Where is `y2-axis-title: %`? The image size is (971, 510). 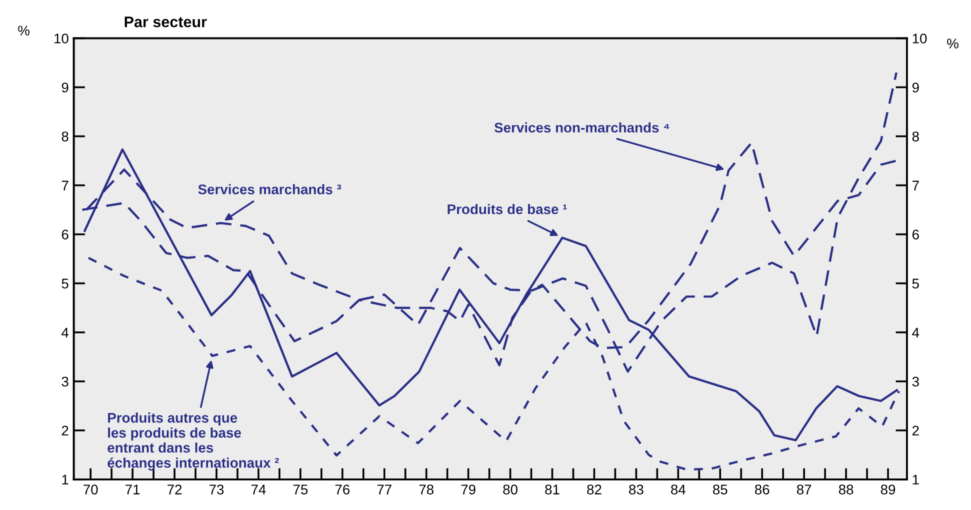
y2-axis-title: % is located at coordinates (952, 43).